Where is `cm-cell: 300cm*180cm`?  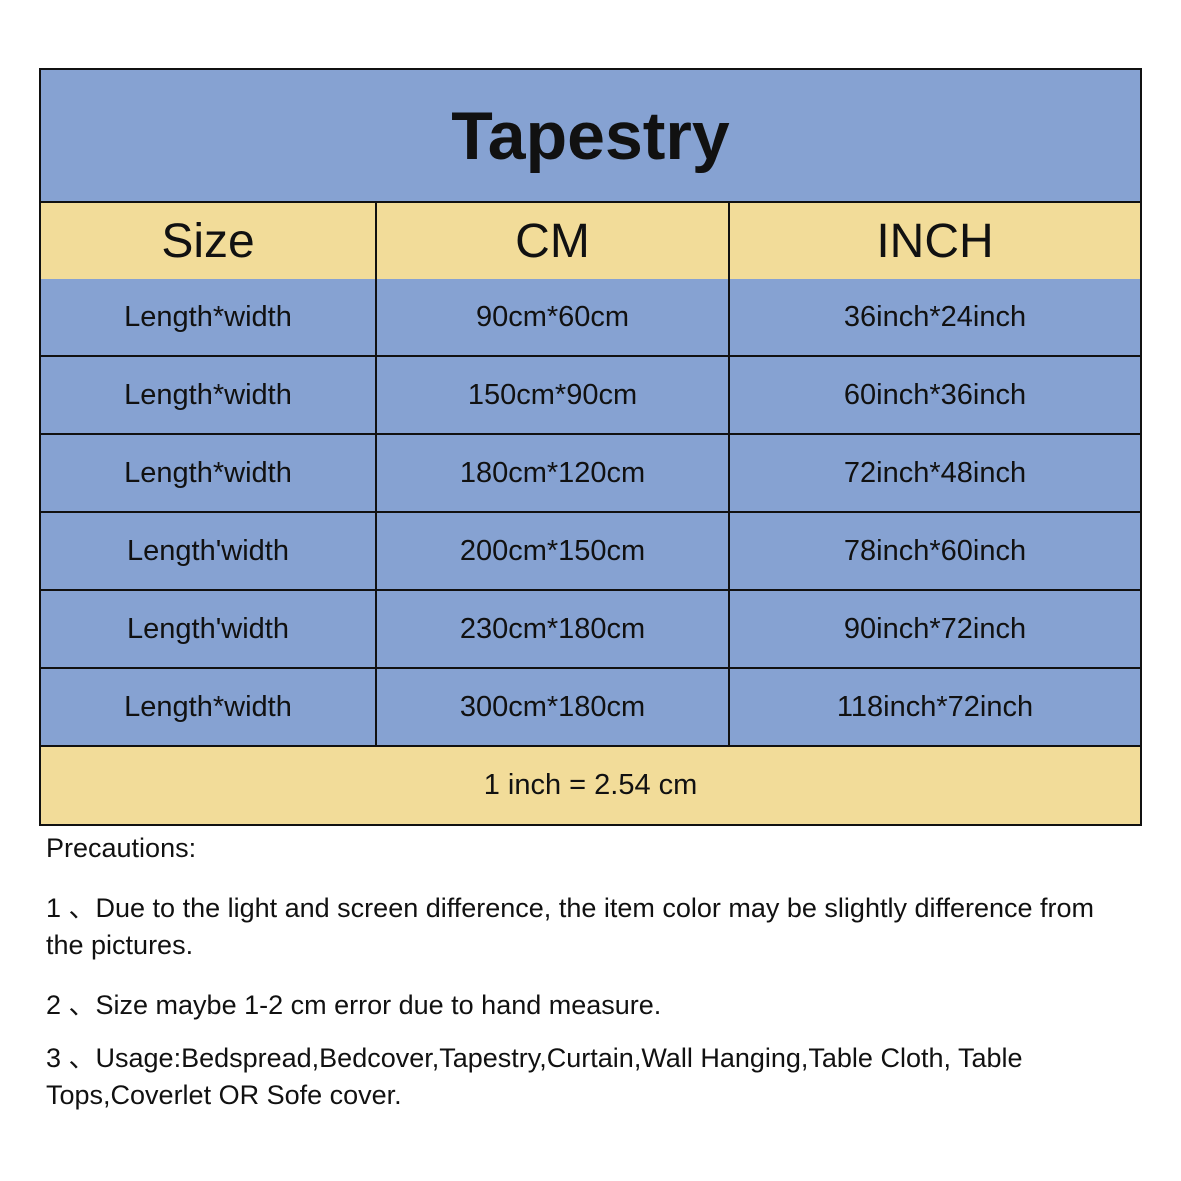 cm-cell: 300cm*180cm is located at coordinates (551, 707).